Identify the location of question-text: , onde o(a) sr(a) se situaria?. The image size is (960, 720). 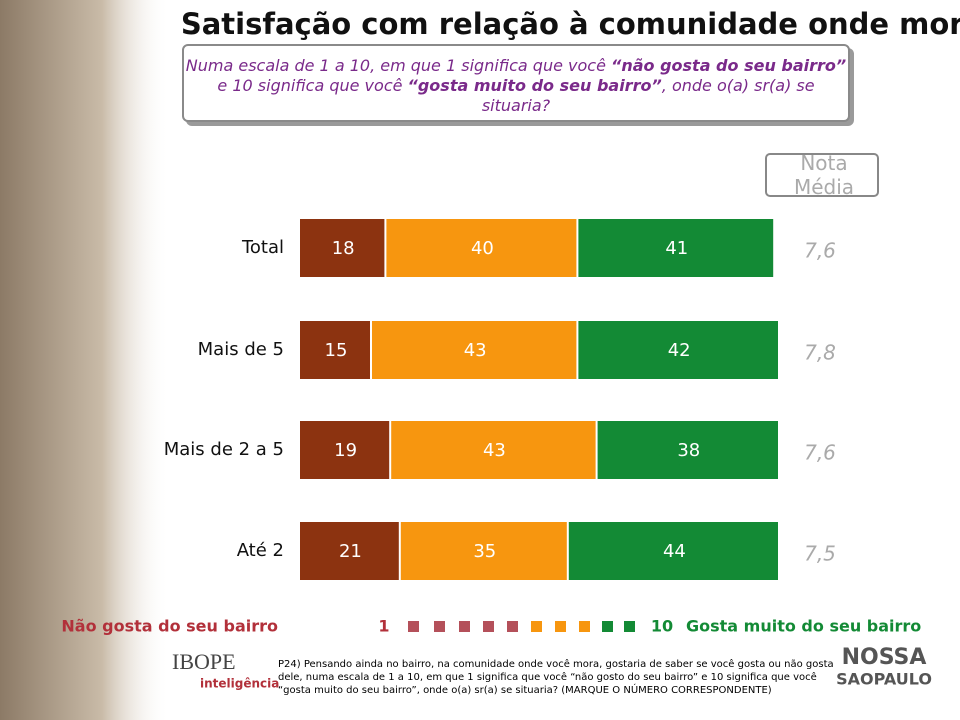
(648, 95).